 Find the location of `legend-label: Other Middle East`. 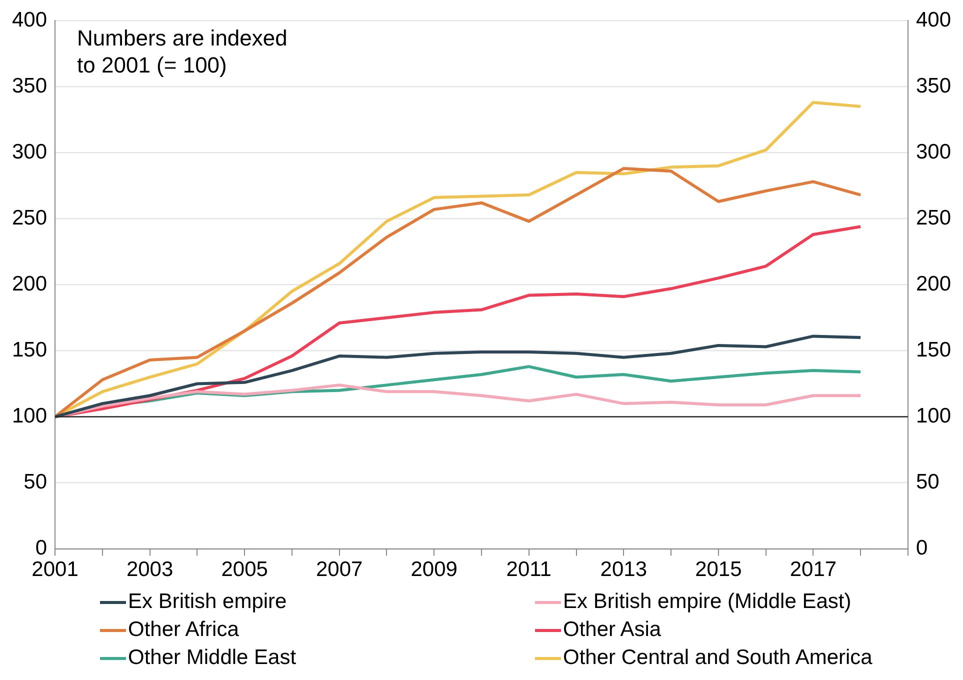

legend-label: Other Middle East is located at coordinates (212, 658).